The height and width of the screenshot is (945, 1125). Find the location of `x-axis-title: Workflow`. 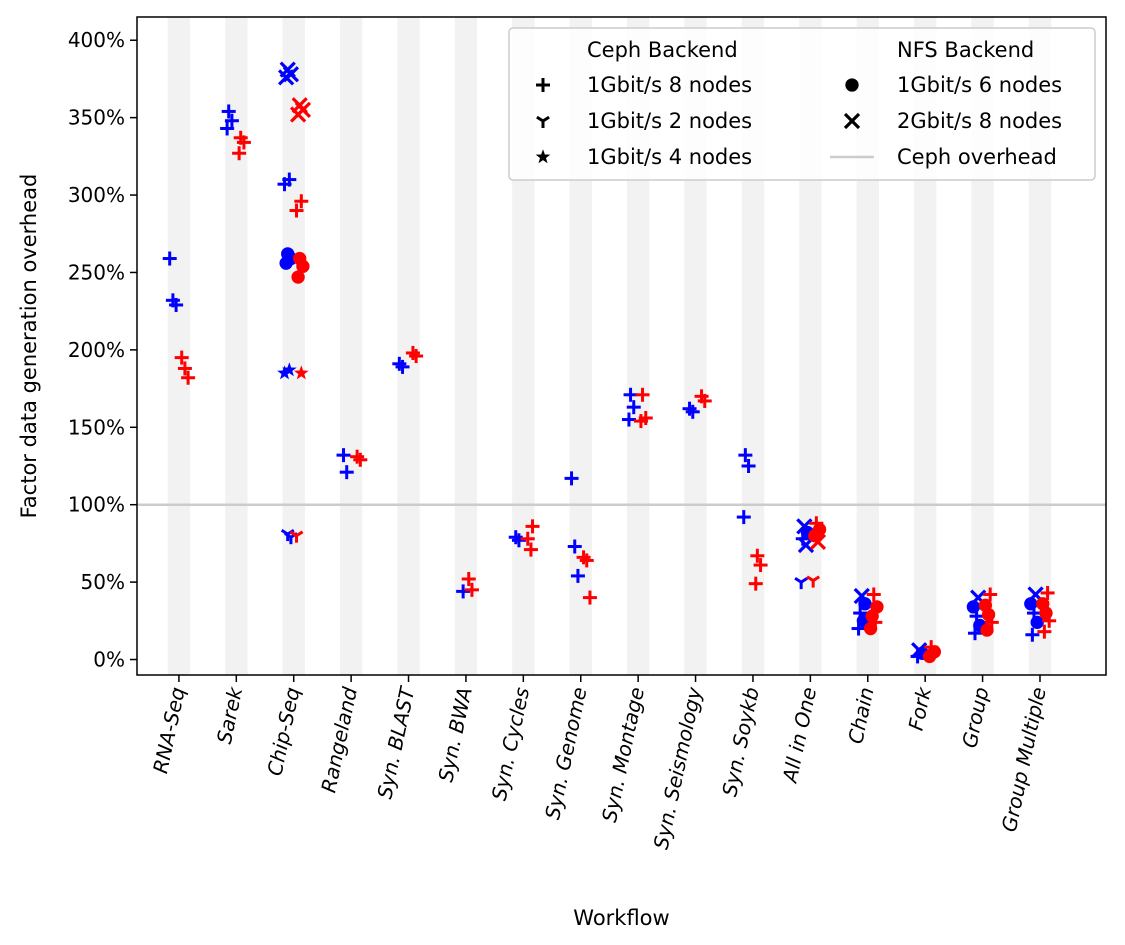

x-axis-title: Workflow is located at coordinates (621, 918).